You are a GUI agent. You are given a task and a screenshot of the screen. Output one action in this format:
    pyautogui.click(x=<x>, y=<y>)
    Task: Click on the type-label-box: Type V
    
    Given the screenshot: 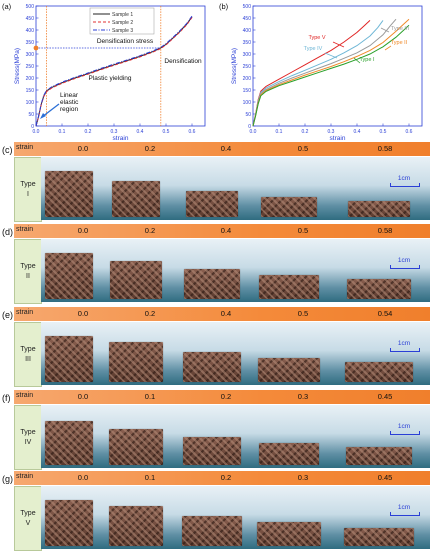 What is the action you would take?
    pyautogui.click(x=28, y=518)
    